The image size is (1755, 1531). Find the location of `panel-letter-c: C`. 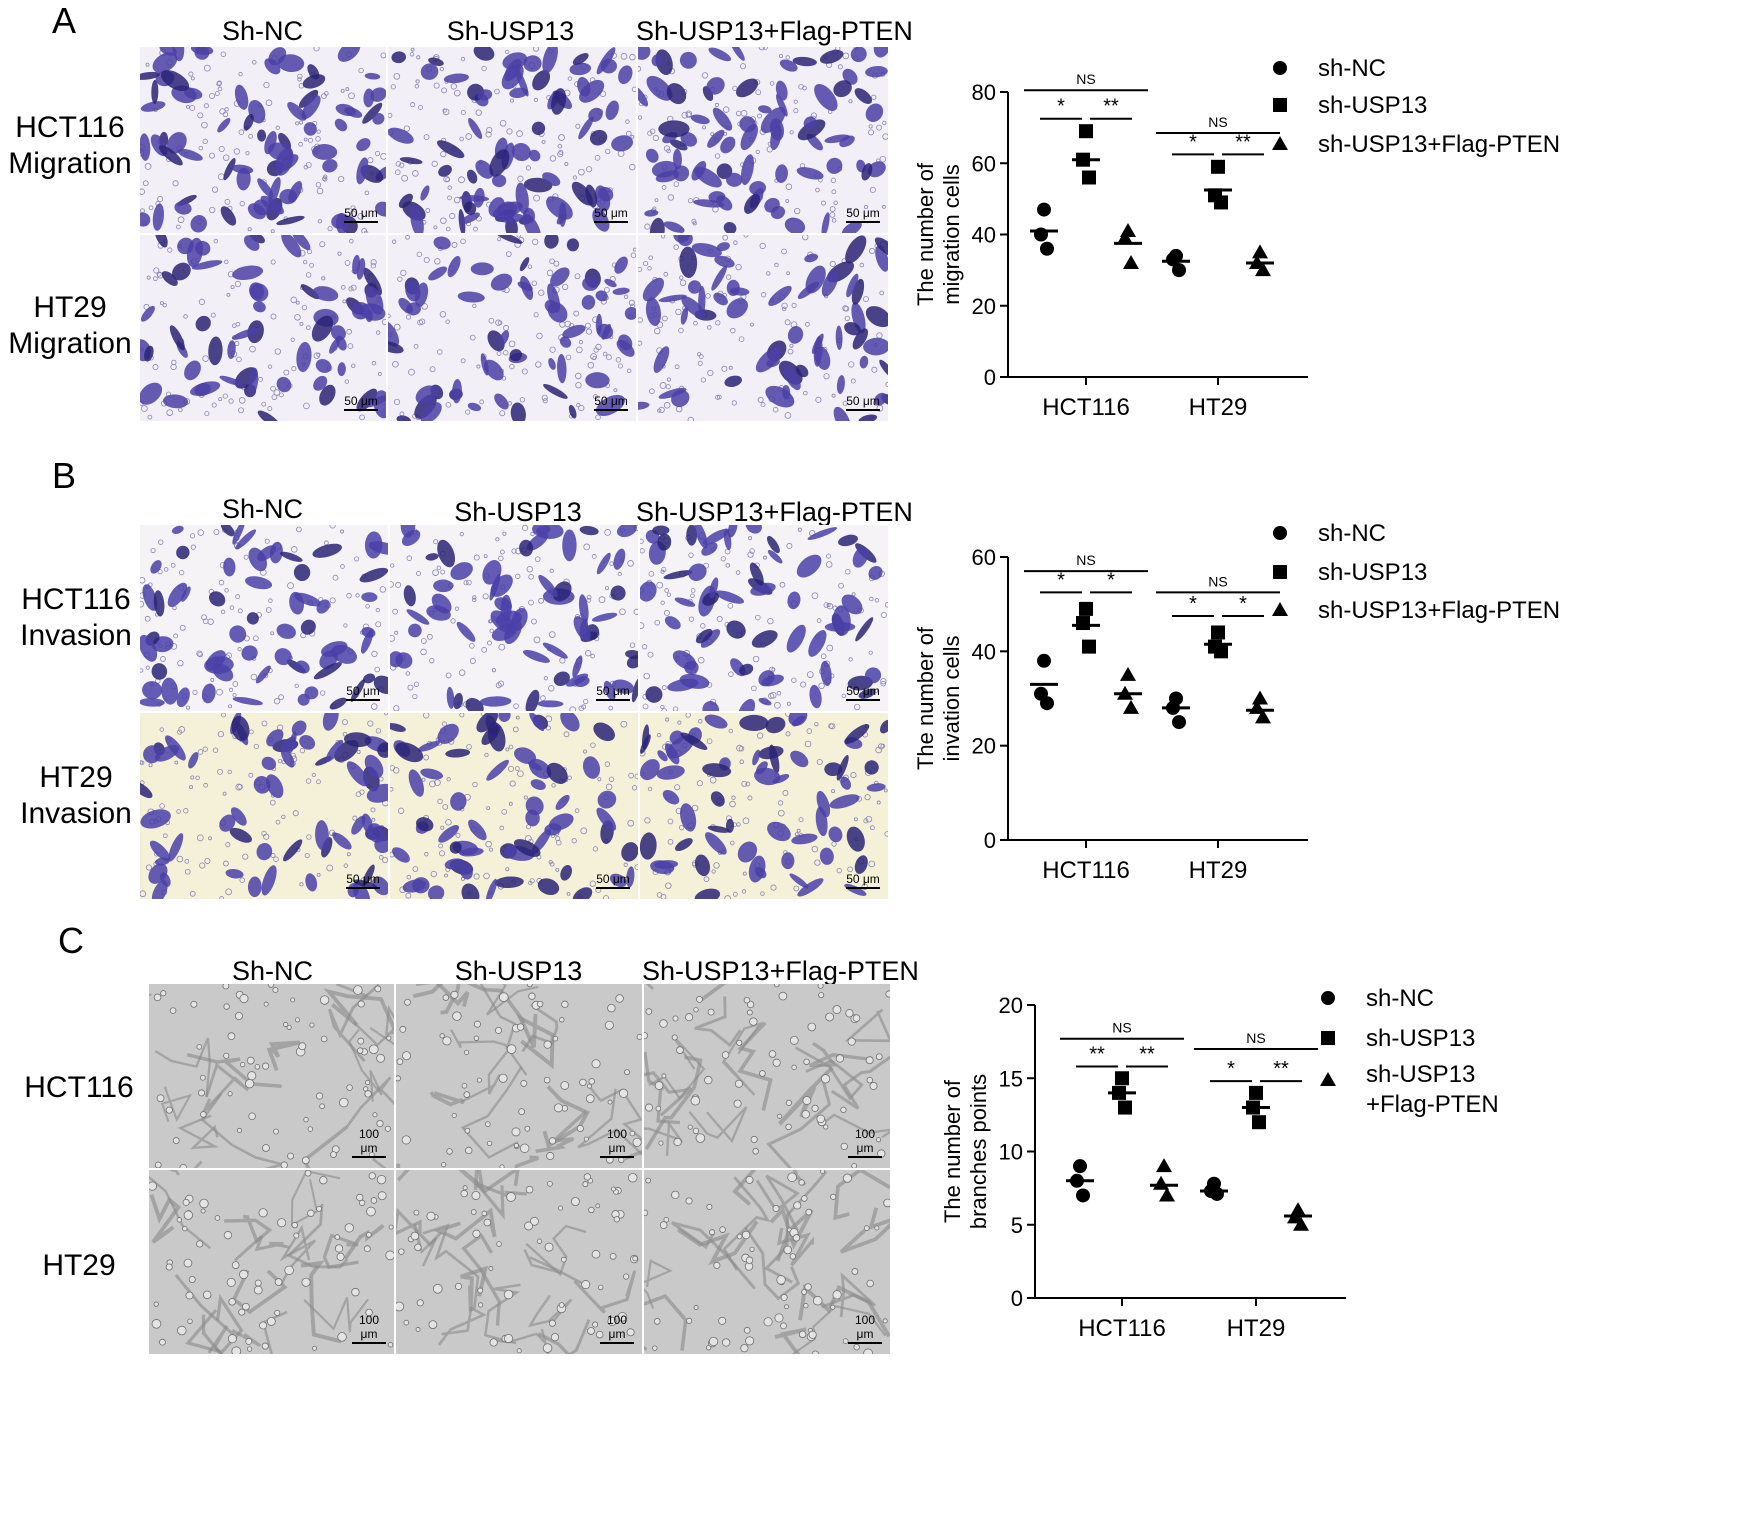

panel-letter-c: C is located at coordinates (71, 940).